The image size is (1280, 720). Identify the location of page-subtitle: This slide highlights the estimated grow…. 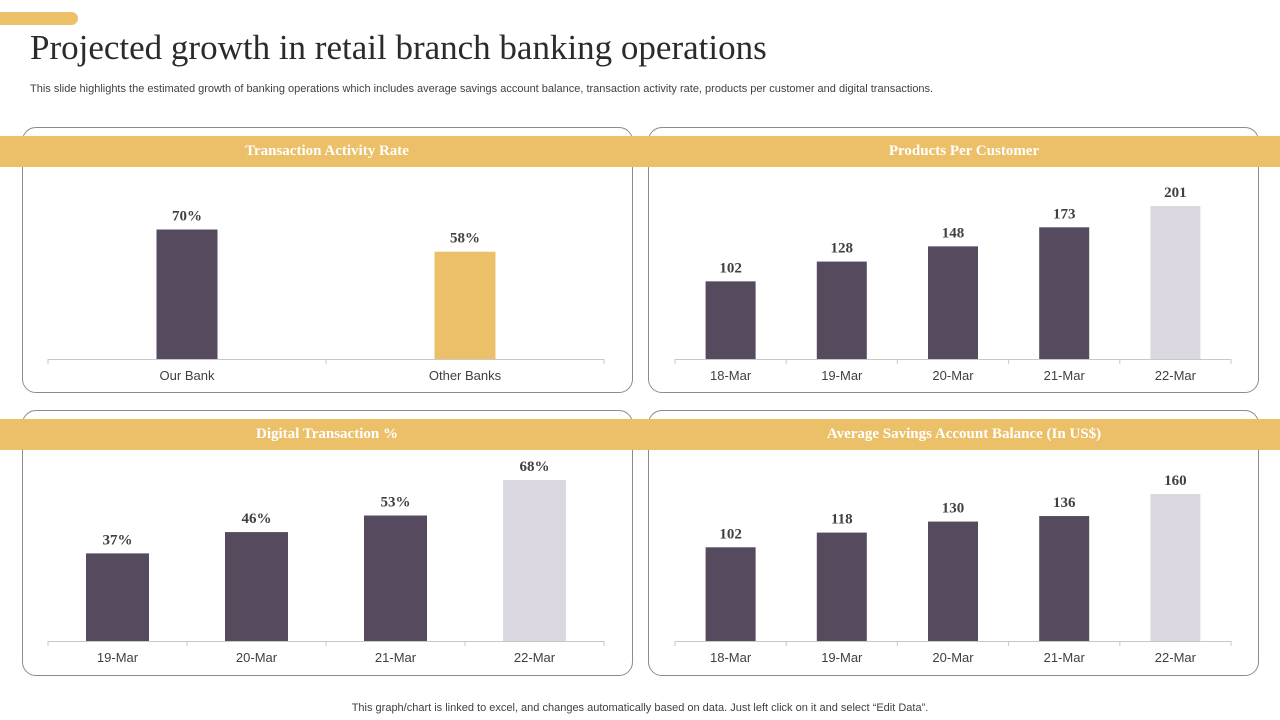
(482, 89).